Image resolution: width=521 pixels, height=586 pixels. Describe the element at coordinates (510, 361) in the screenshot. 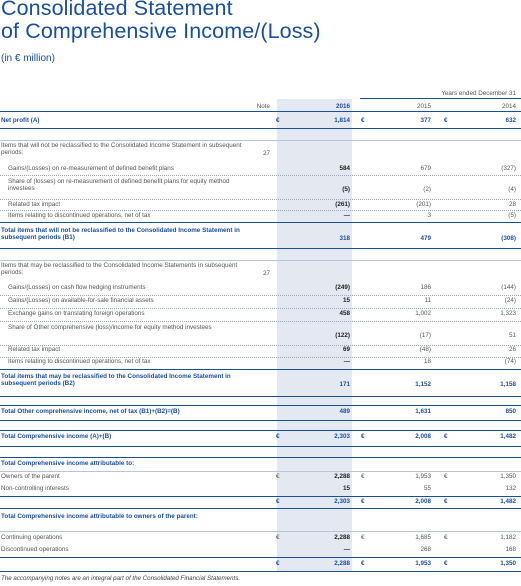

I see `value-2014: (74)` at that location.